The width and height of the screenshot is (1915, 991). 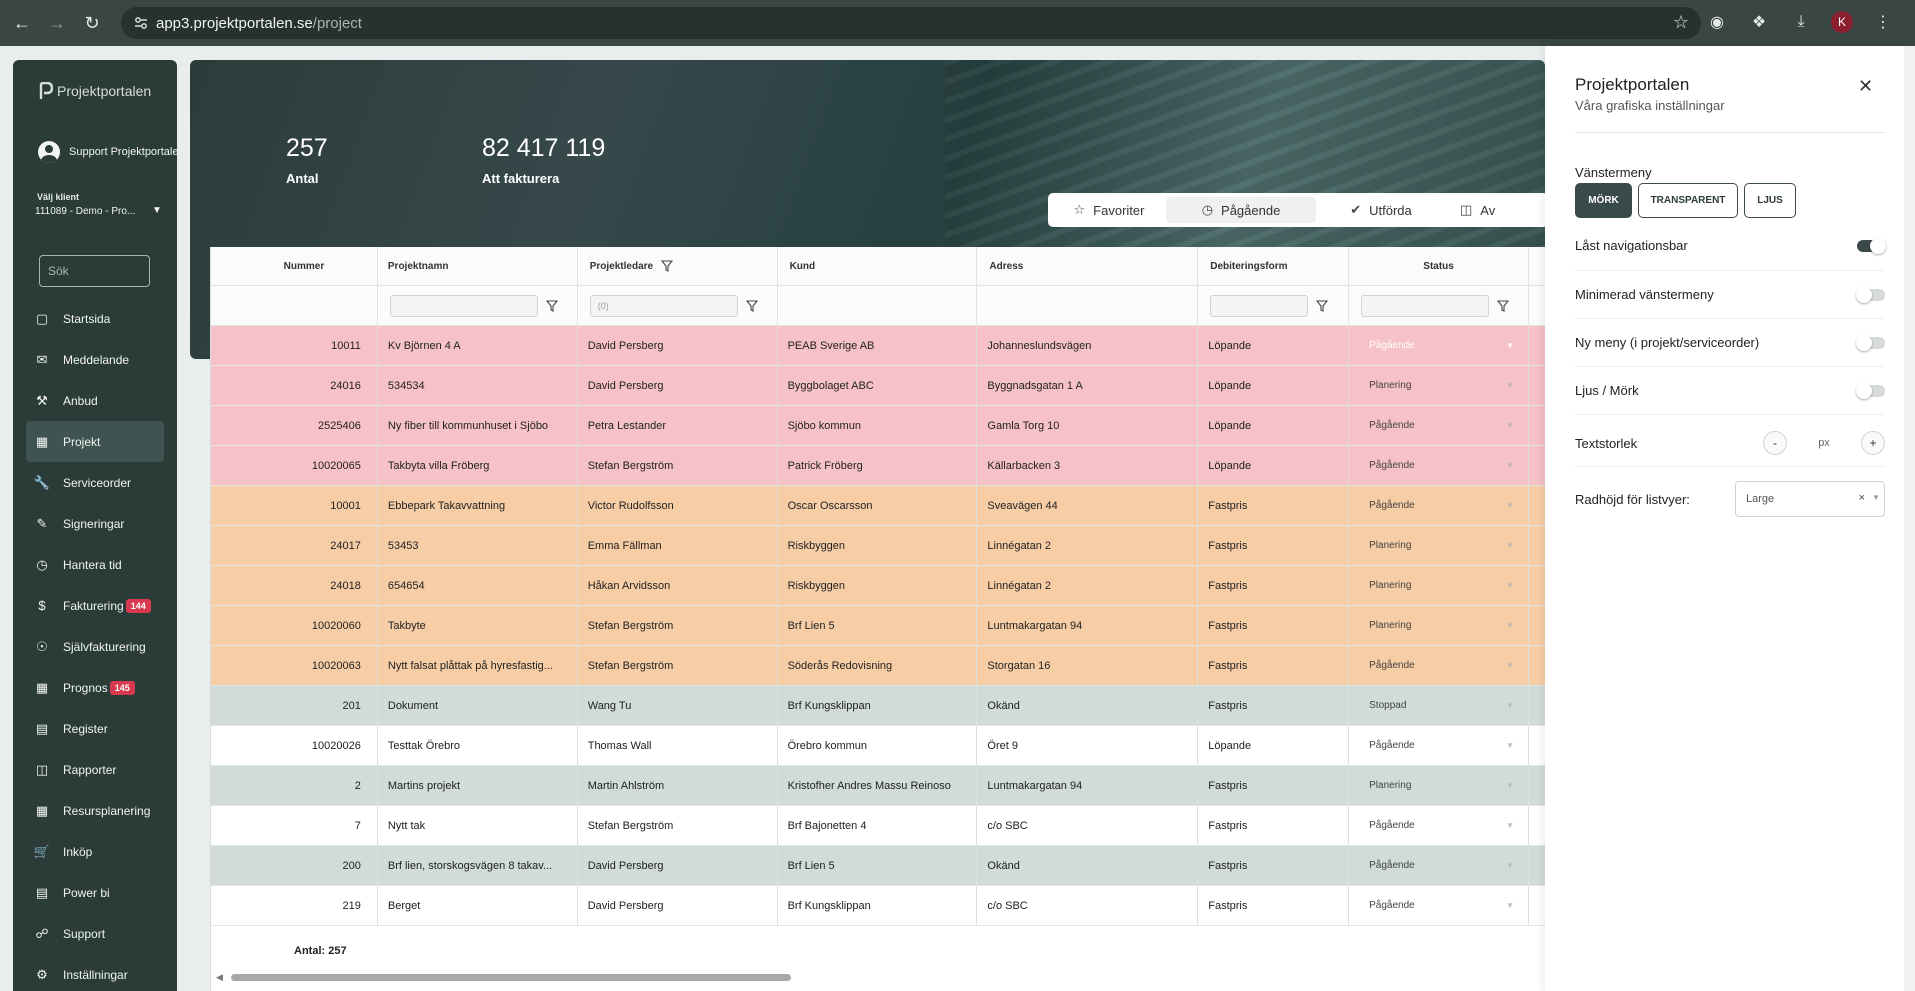 What do you see at coordinates (95, 482) in the screenshot?
I see `sidebar-item-serviceorder: 🔧 Serviceorder` at bounding box center [95, 482].